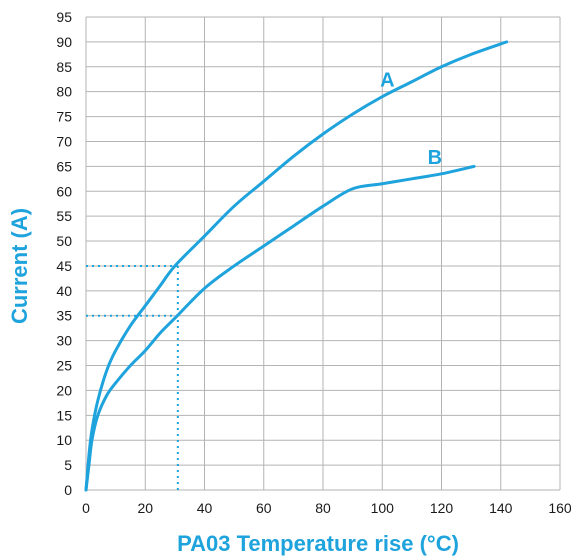 This screenshot has width=571, height=559. Describe the element at coordinates (64, 390) in the screenshot. I see `y-tick-label: 20` at that location.